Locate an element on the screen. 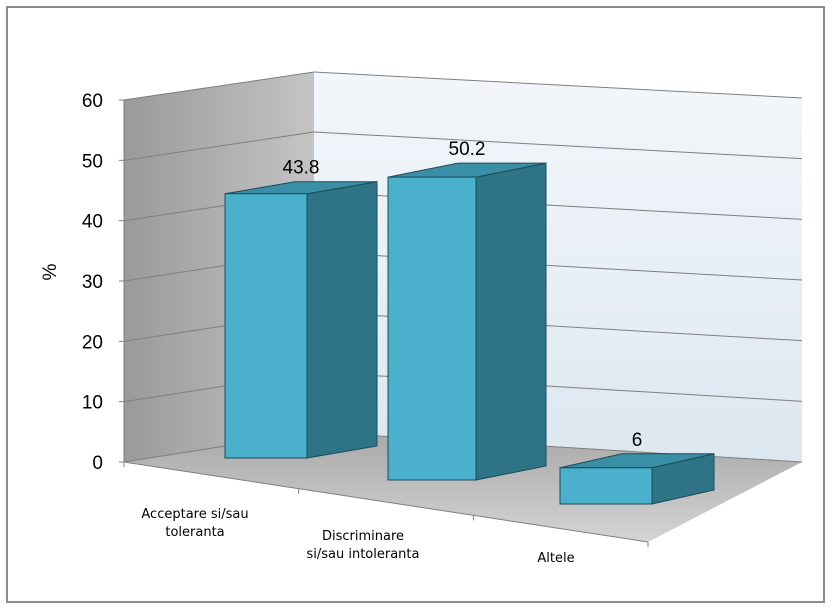 The height and width of the screenshot is (609, 833). x-axis-ticks is located at coordinates (386, 504).